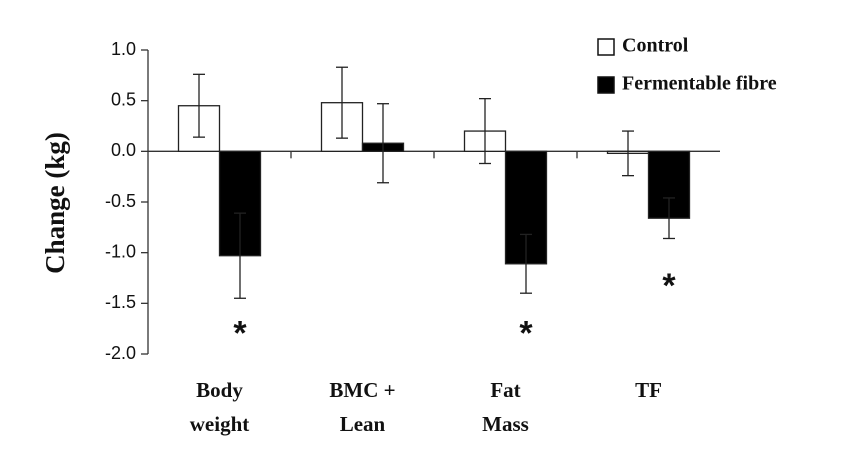  I want to click on category-label: TF, so click(648, 390).